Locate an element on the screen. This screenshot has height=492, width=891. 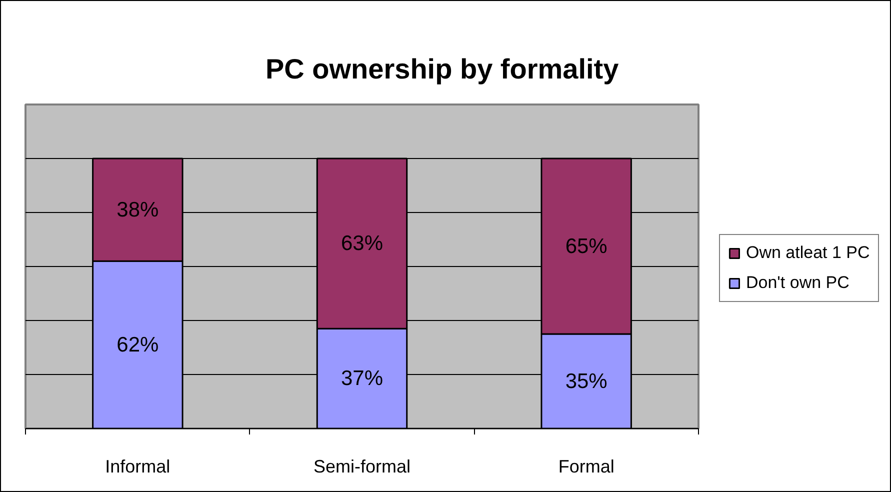
data-label: 65% is located at coordinates (586, 246).